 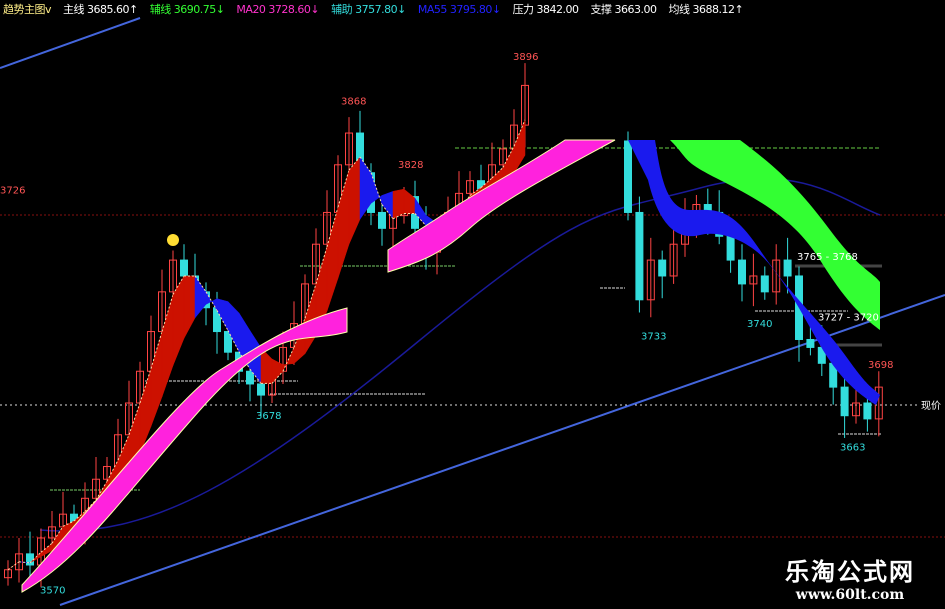 What do you see at coordinates (545, 9) in the screenshot?
I see `header-value: 压力 3842.00` at bounding box center [545, 9].